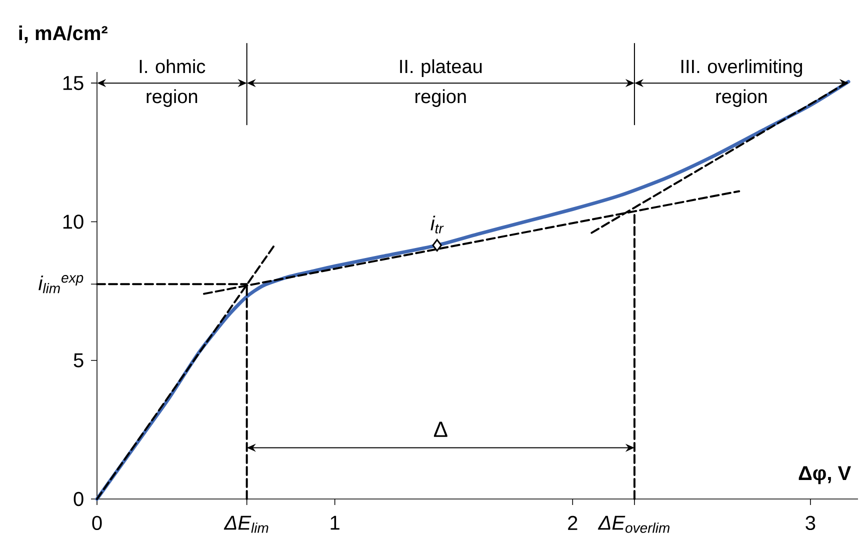 The width and height of the screenshot is (860, 553). Describe the element at coordinates (573, 523) in the screenshot. I see `x-tick-label: 2` at that location.